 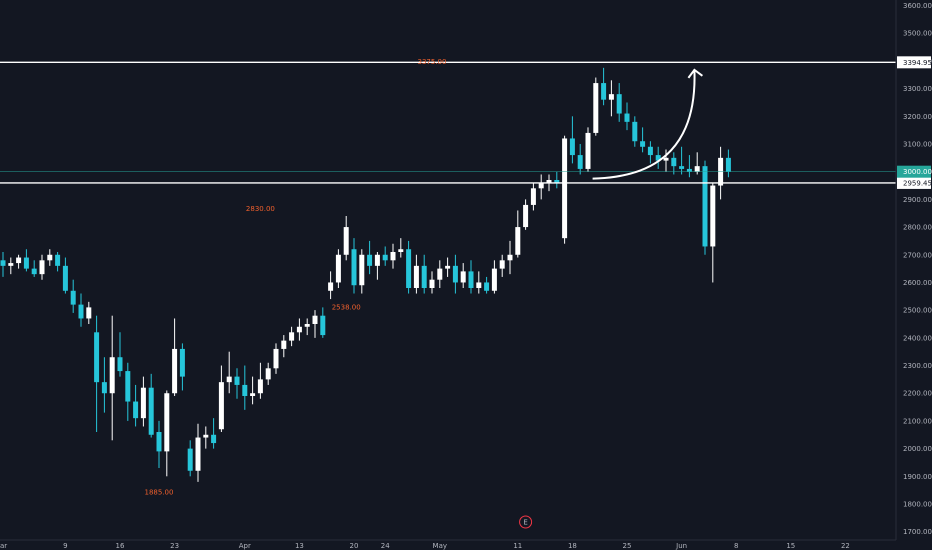 What do you see at coordinates (917, 63) in the screenshot?
I see `level-price-label: 3394.95` at bounding box center [917, 63].